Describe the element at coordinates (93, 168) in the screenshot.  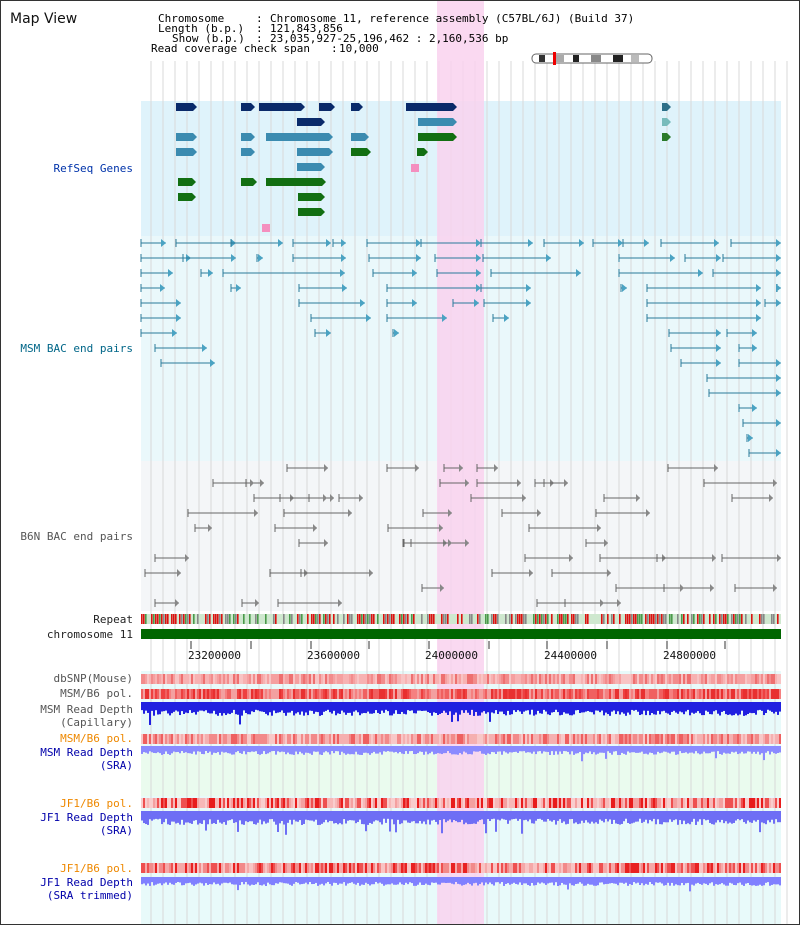
I see `refseq-genes-label: RefSeq Genes` at that location.